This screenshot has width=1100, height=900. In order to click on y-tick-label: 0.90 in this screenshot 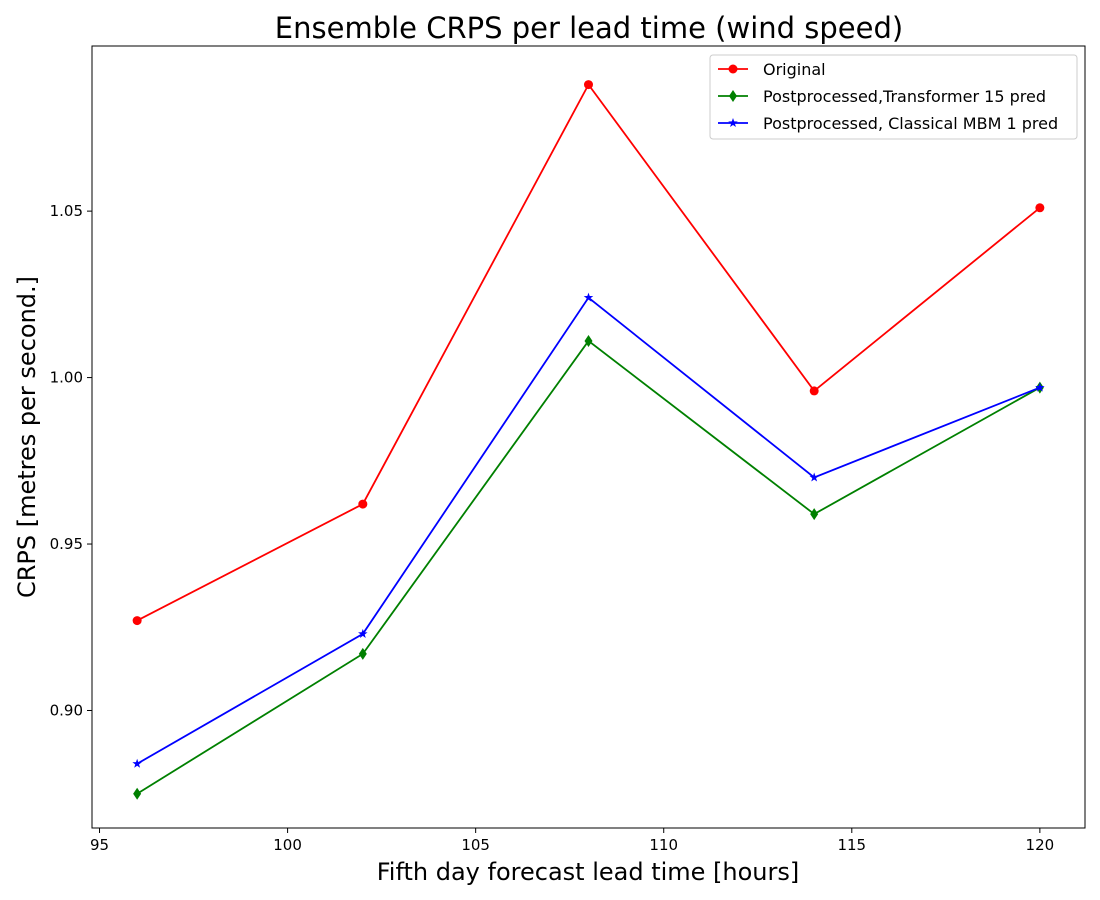, I will do `click(66, 710)`.